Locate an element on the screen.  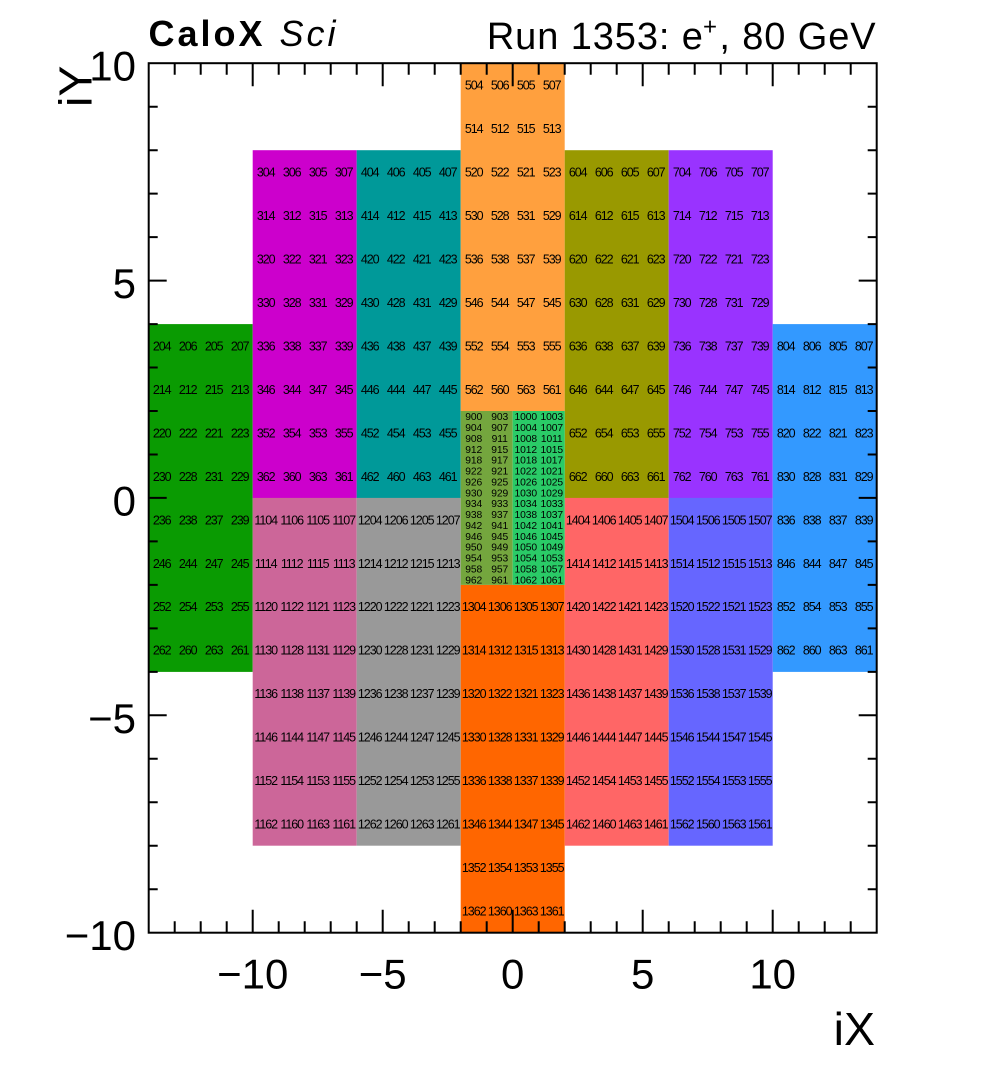
svg-text: 860 is located at coordinates (812, 651).